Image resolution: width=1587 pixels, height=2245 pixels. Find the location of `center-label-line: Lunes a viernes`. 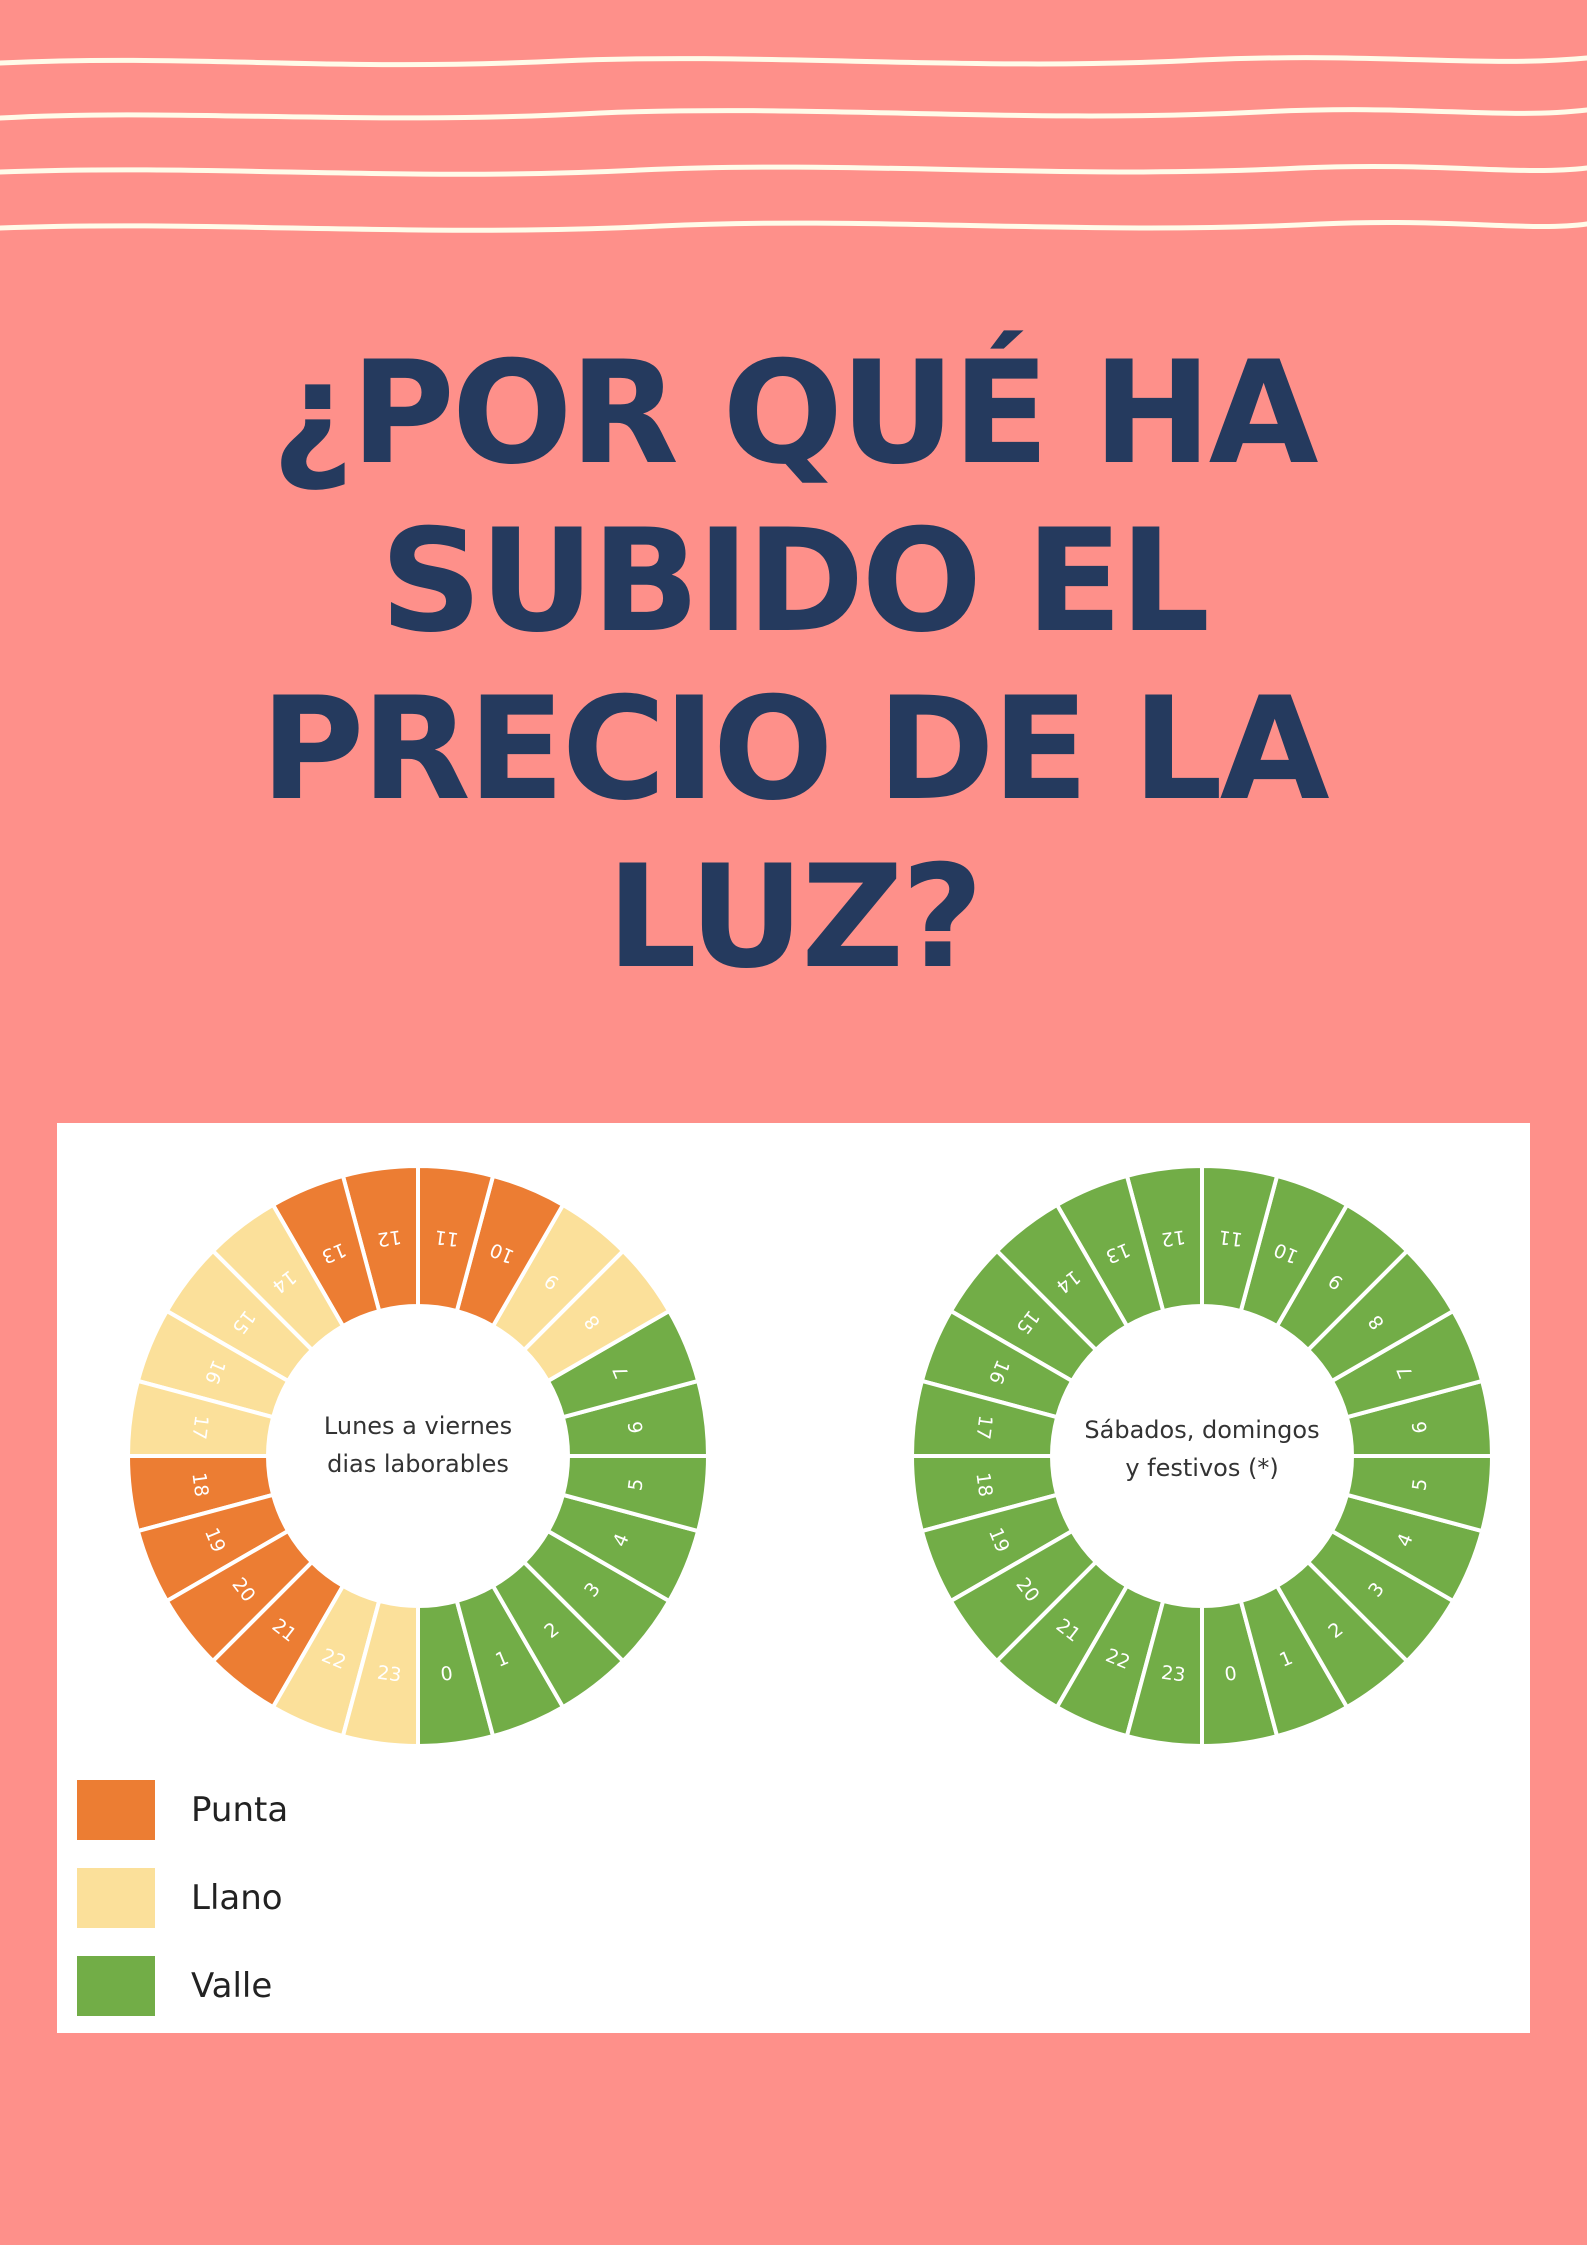

center-label-line: Lunes a viernes is located at coordinates (418, 1426).